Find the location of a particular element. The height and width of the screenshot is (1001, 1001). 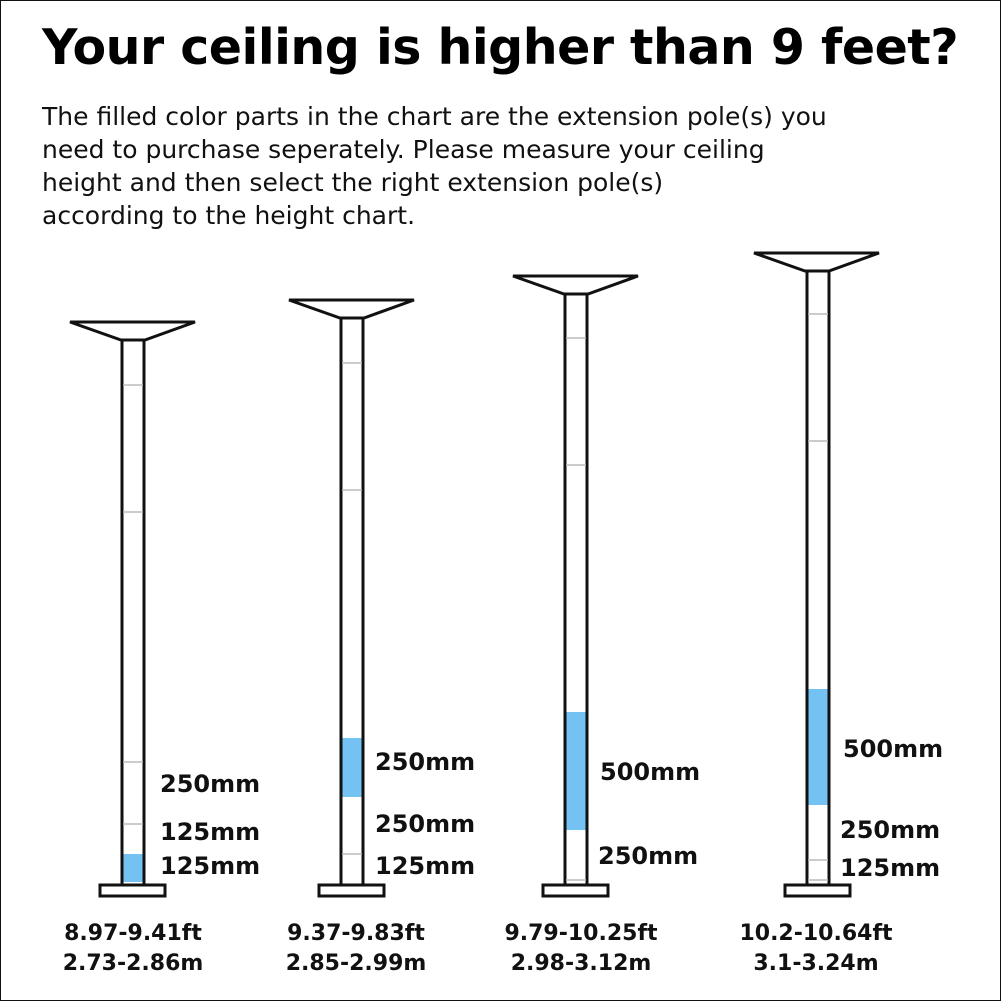

pole-3-height-ft: 9.79-10.25ft is located at coordinates (581, 933).